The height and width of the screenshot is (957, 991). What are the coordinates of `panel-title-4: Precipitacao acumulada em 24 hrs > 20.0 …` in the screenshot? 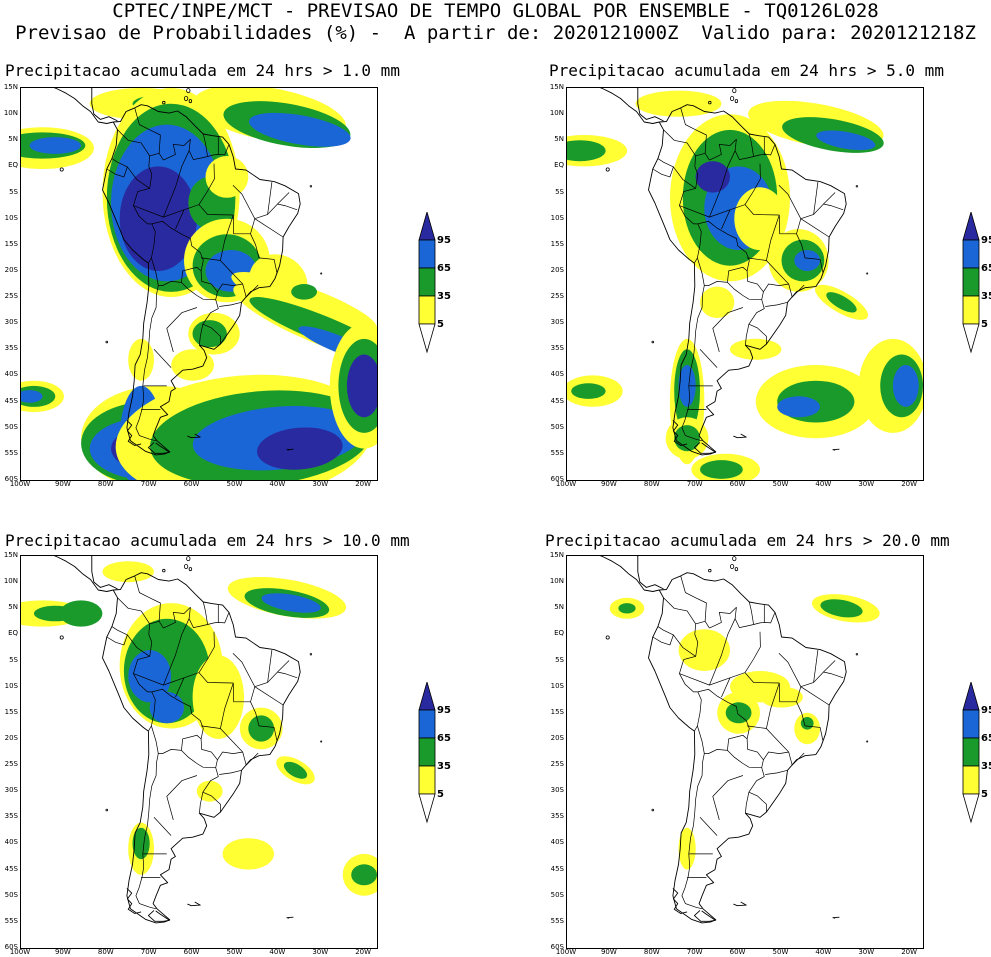 It's located at (747, 540).